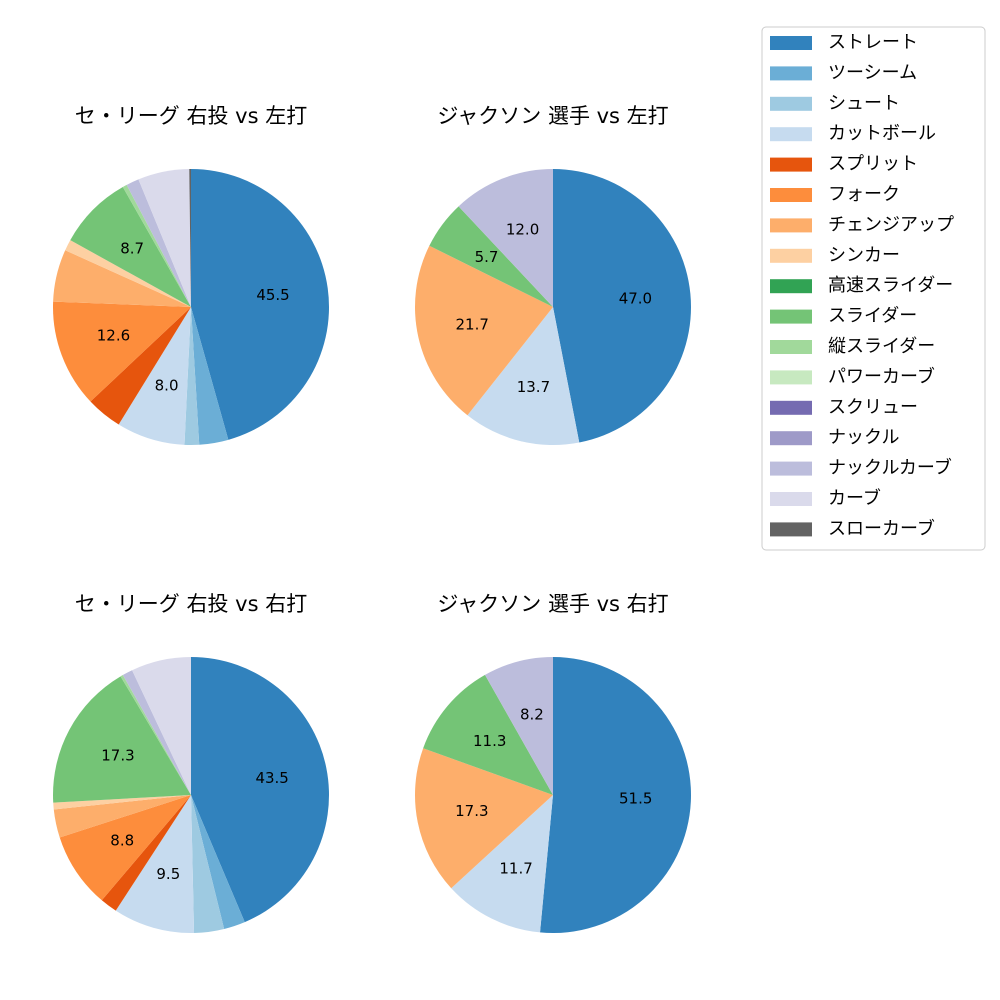 This screenshot has width=1000, height=1000. I want to click on legend-label: カットボール, so click(882, 133).